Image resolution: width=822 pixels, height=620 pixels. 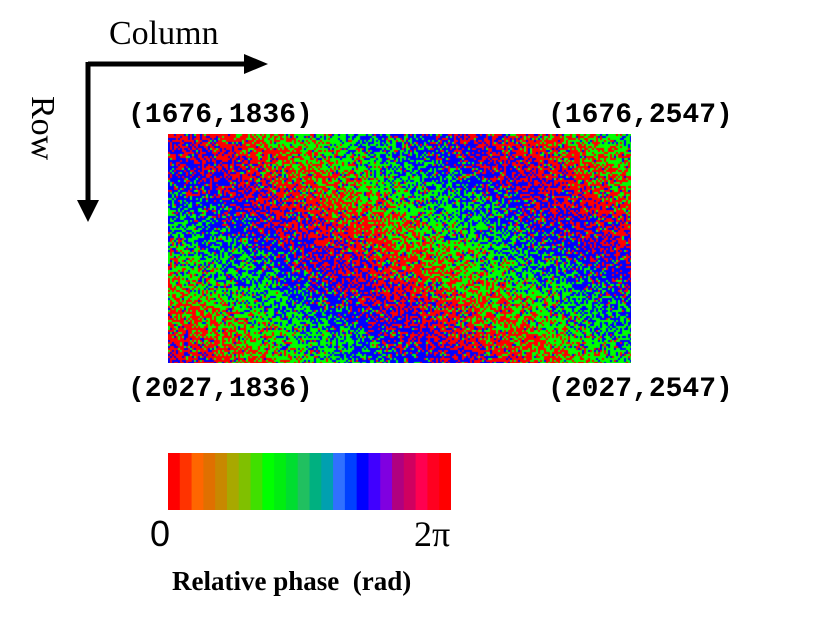 I want to click on row-arrow, so click(x=88, y=142).